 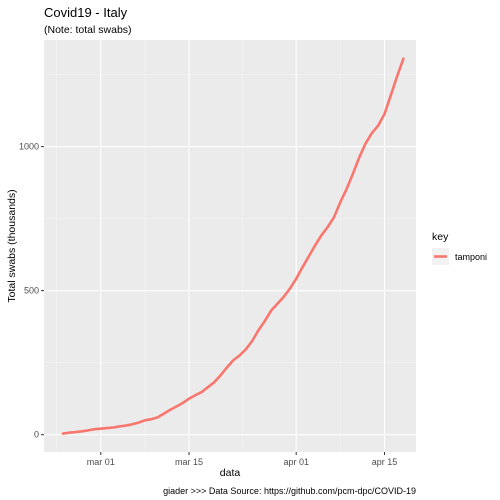 I want to click on chart-subtitle: (Note: total swabs), so click(x=88, y=30).